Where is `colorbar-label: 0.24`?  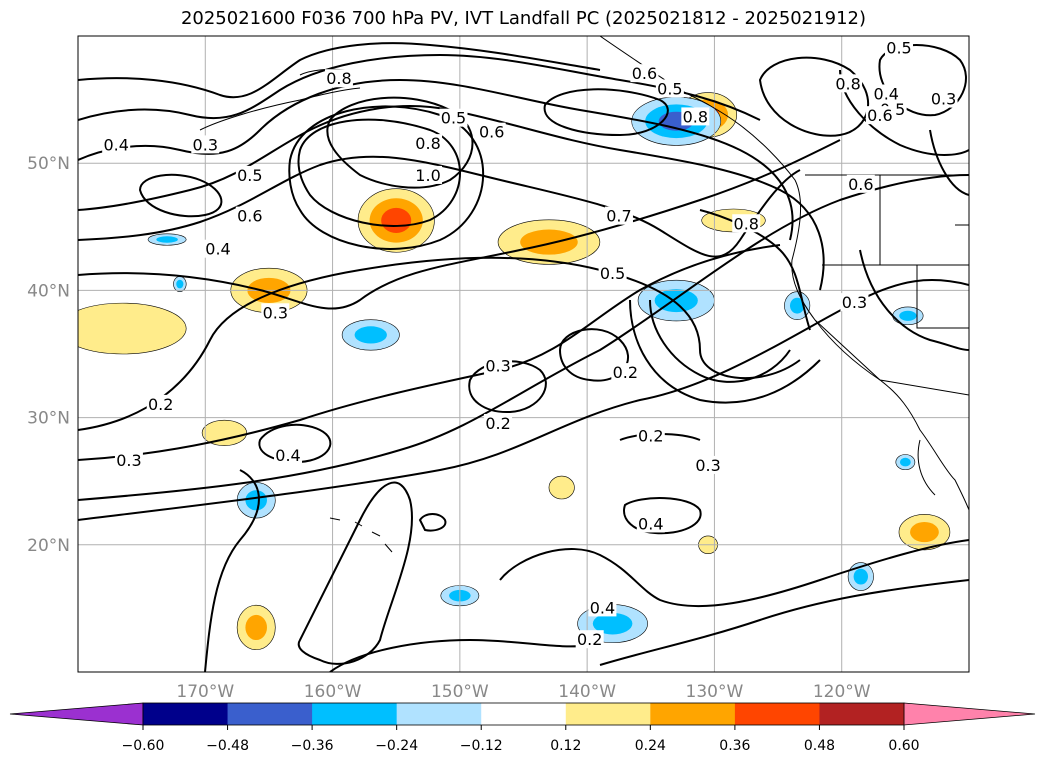 colorbar-label: 0.24 is located at coordinates (650, 746).